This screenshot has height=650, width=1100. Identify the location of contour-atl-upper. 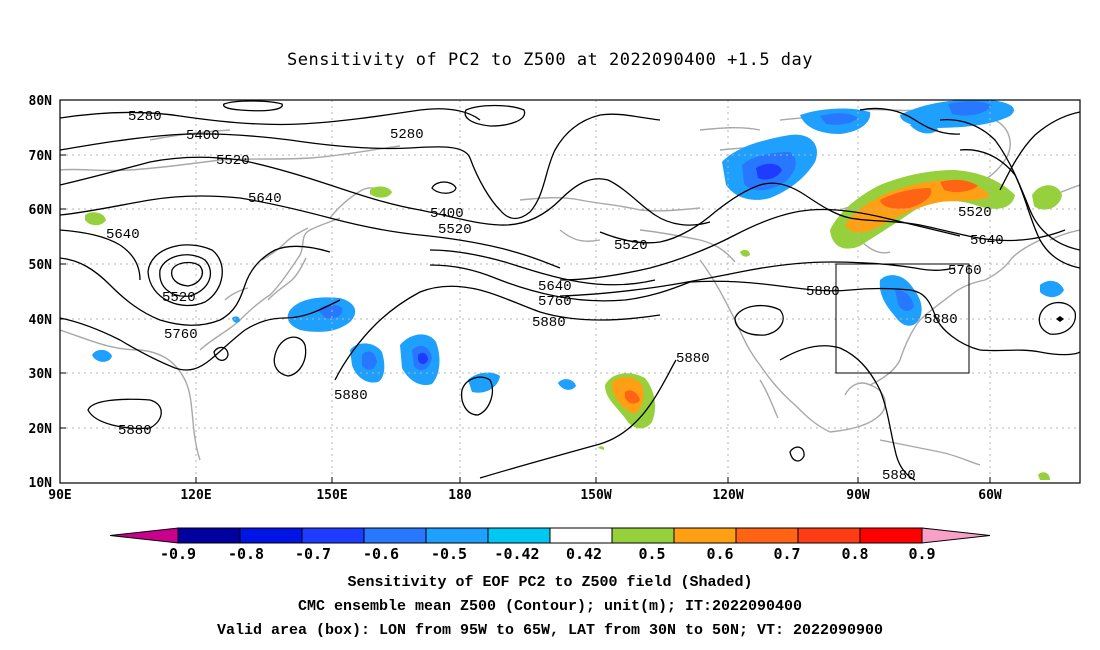
(1039, 151).